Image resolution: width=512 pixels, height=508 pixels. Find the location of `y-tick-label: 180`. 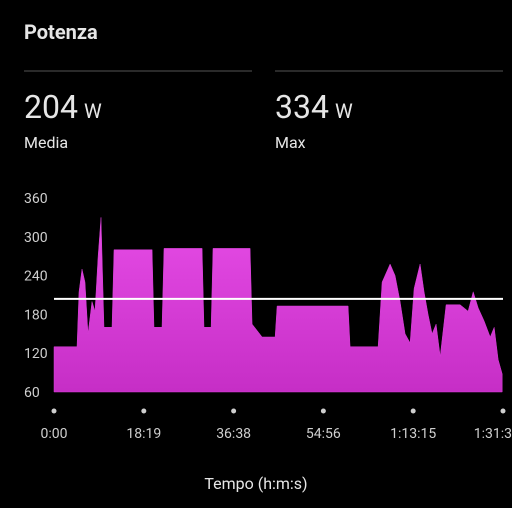

y-tick-label: 180 is located at coordinates (36, 315).